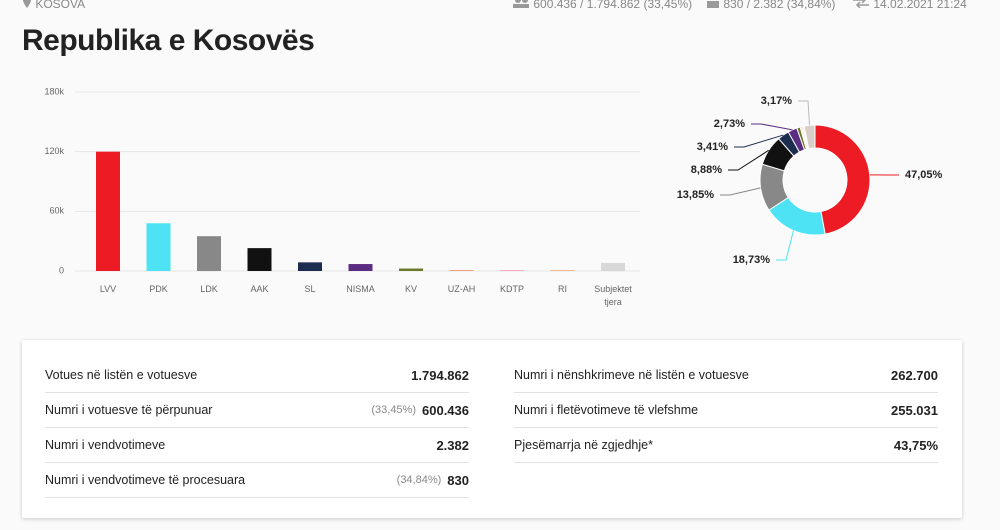 The image size is (1000, 530). I want to click on stat-row: Votues në listën e votuesve 1.794.862, so click(257, 375).